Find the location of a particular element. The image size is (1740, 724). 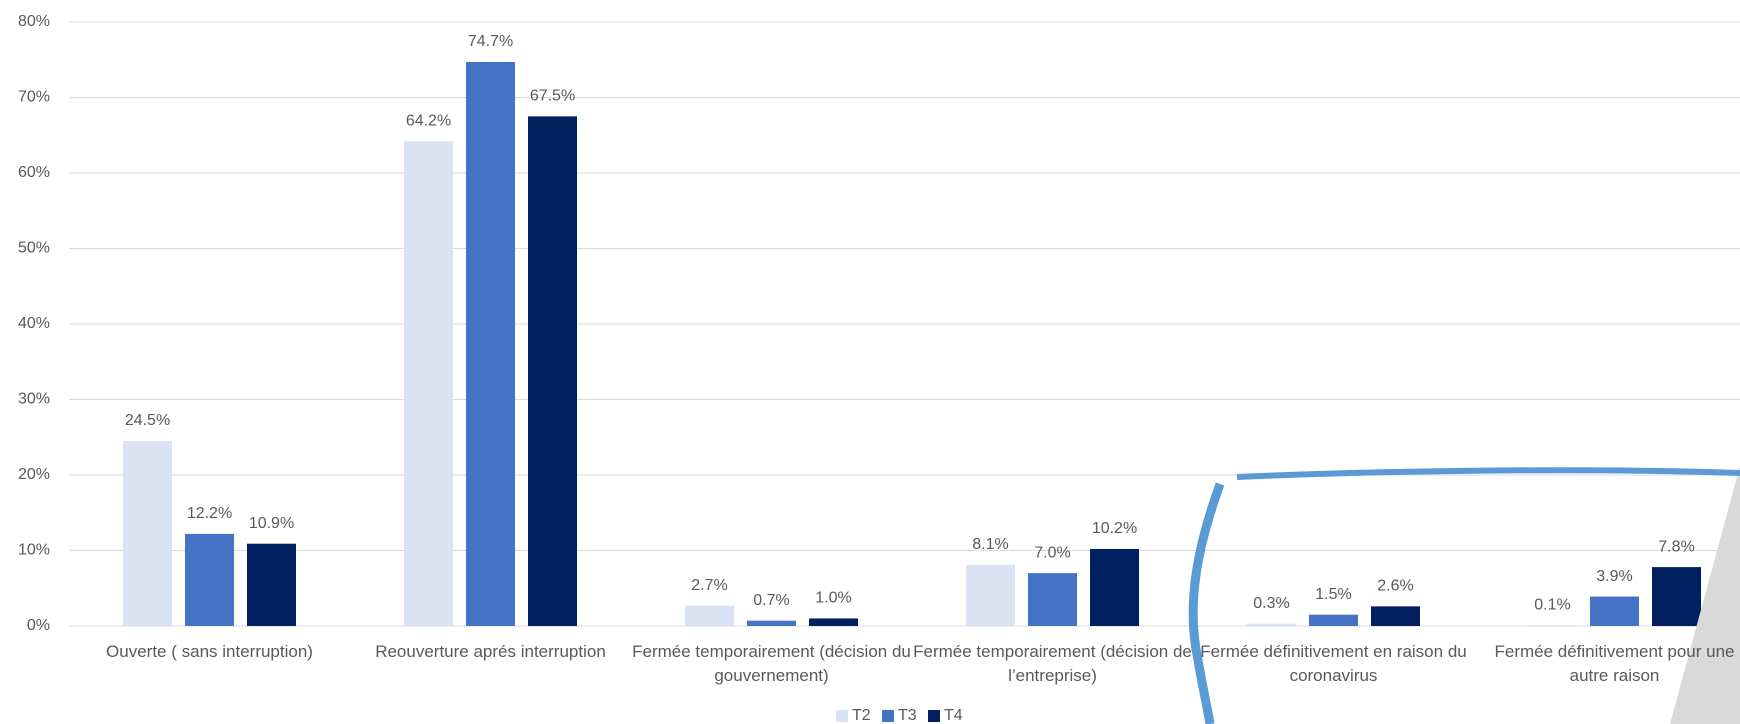

value-label: 10.9% is located at coordinates (271, 523).